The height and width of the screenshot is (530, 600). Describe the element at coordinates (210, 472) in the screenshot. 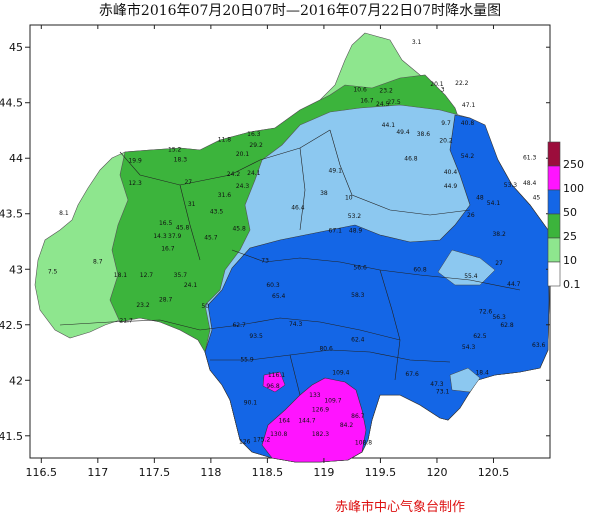

I see `x-tick-label: 118` at that location.